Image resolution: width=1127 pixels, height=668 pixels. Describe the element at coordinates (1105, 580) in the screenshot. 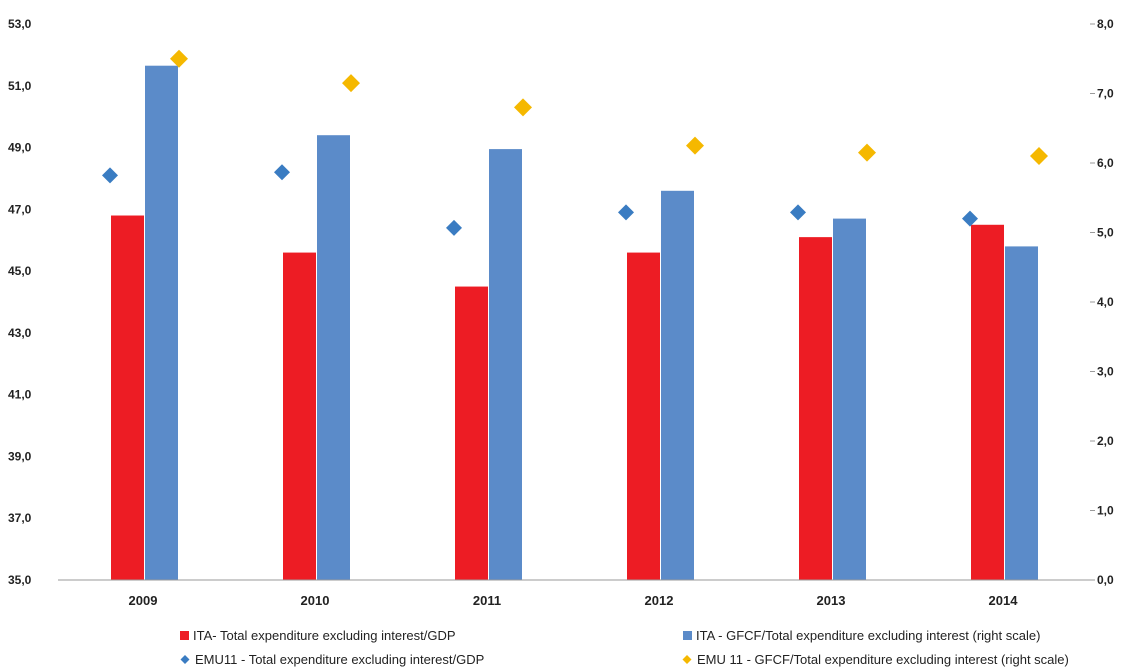

I see `right-tick-label: 0,0` at that location.